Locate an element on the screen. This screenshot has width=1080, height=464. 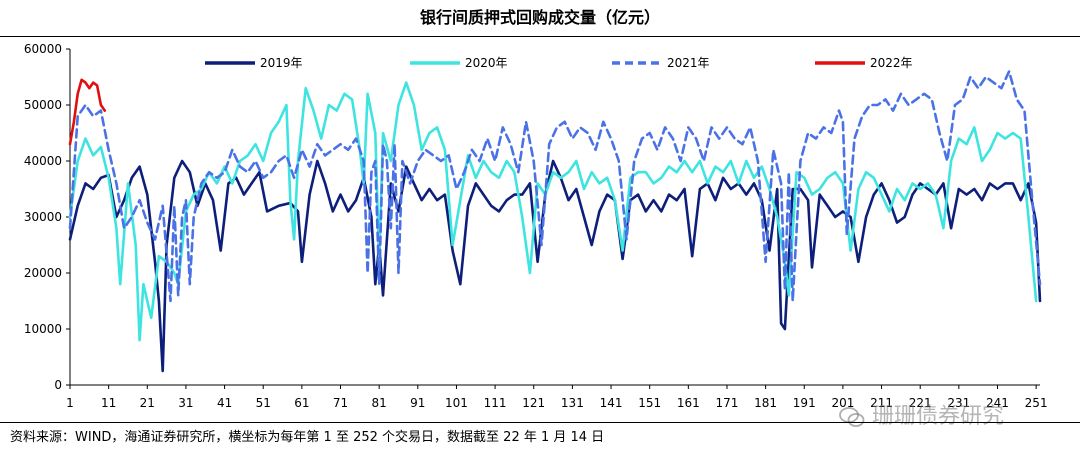
x-tick-label: 191 is located at coordinates (804, 403).